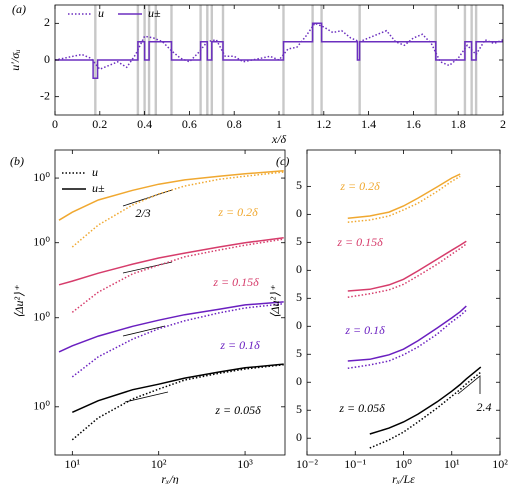 The height and width of the screenshot is (484, 510). What do you see at coordinates (169, 478) in the screenshot?
I see `x-axis-label: rₓ/η` at bounding box center [169, 478].